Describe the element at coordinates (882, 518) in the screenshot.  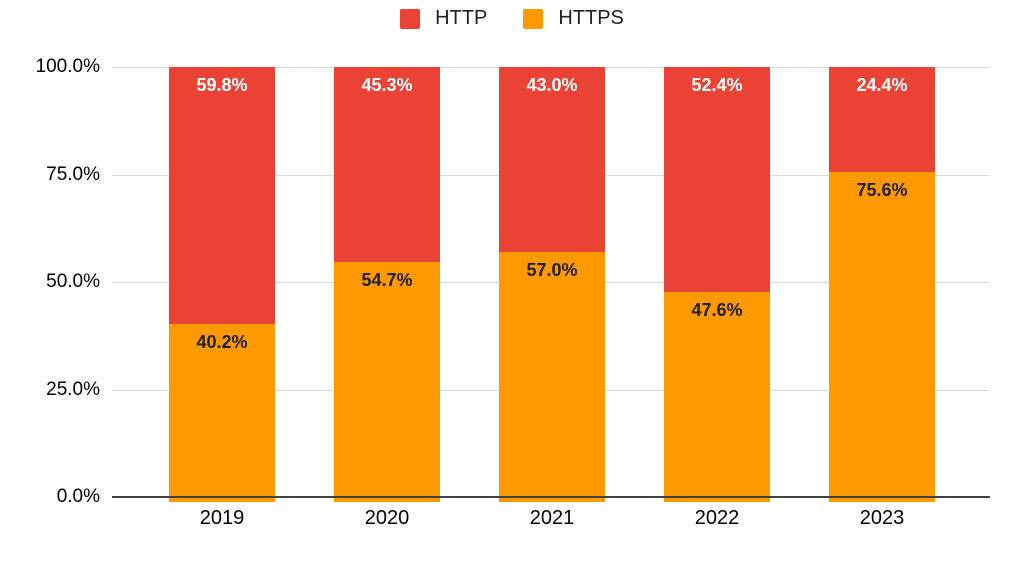
I see `x-axis-tick-label: 2023` at that location.